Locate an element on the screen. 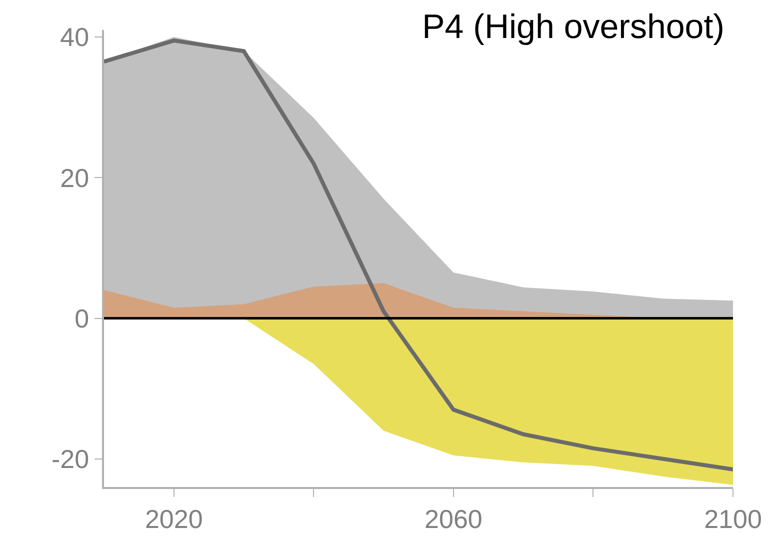  y-tick-label: 40 is located at coordinates (75, 37).